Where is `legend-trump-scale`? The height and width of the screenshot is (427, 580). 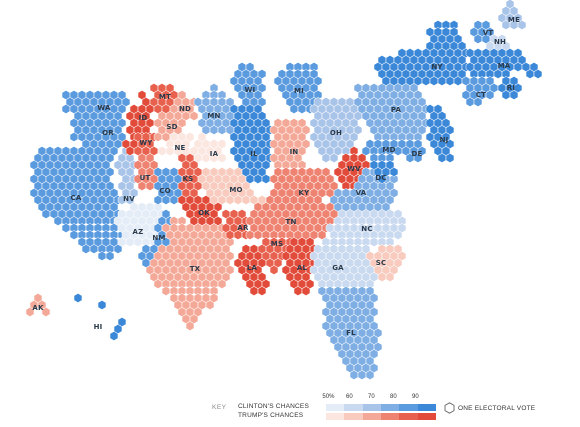 legend-trump-scale is located at coordinates (381, 416).